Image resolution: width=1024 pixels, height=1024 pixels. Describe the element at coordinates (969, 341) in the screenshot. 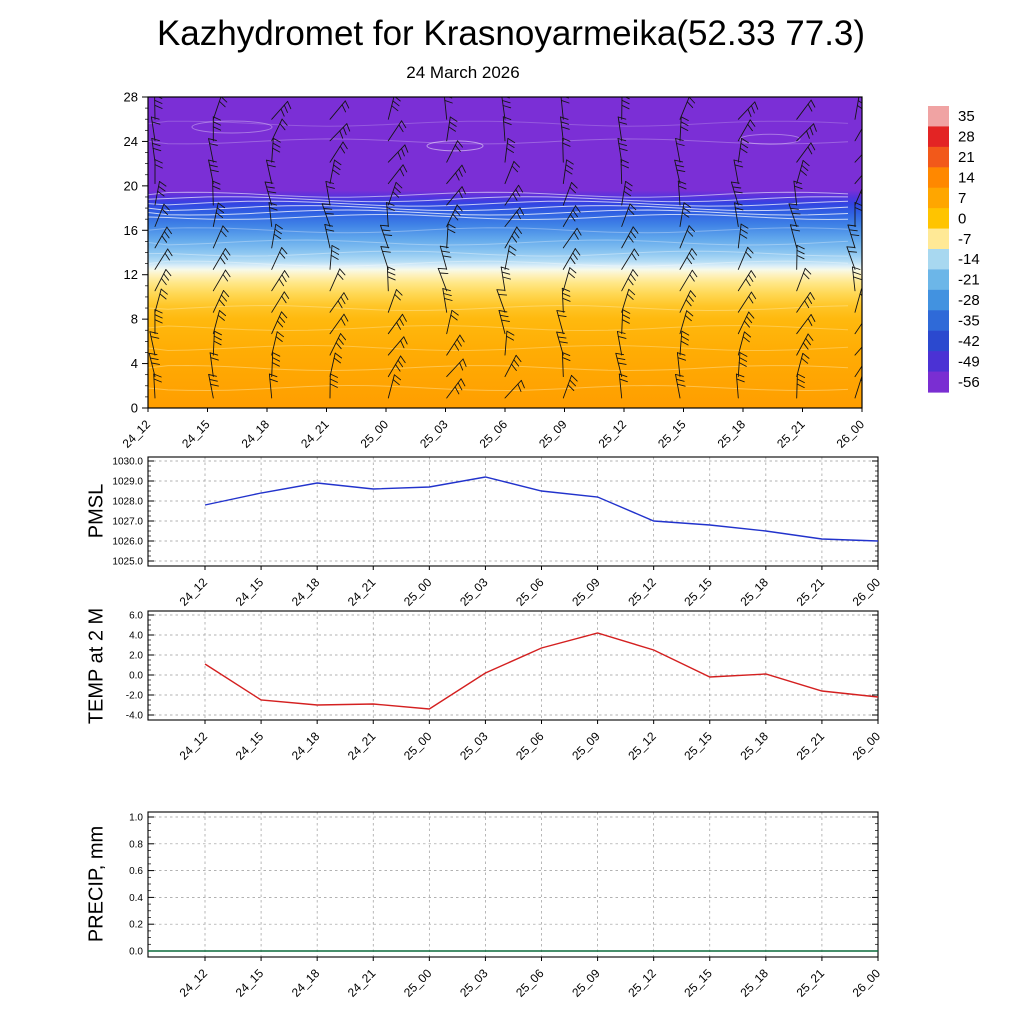

I see `colorbar-tick-label: -42` at that location.